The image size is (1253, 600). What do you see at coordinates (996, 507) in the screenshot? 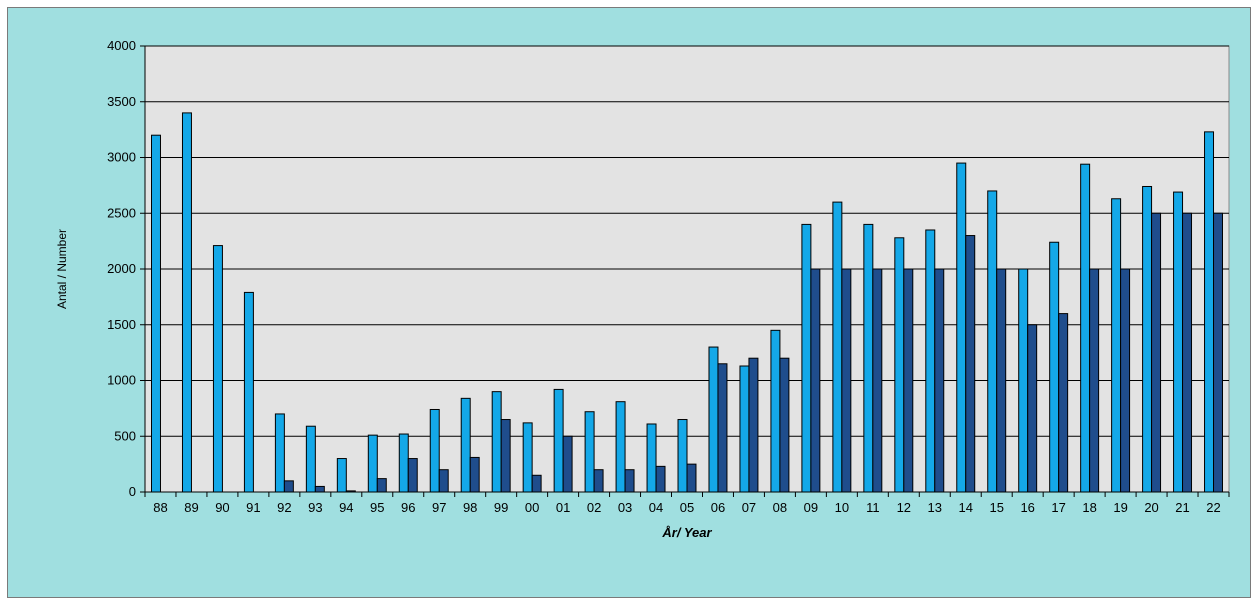
I see `x-tick-label: 15` at bounding box center [996, 507].